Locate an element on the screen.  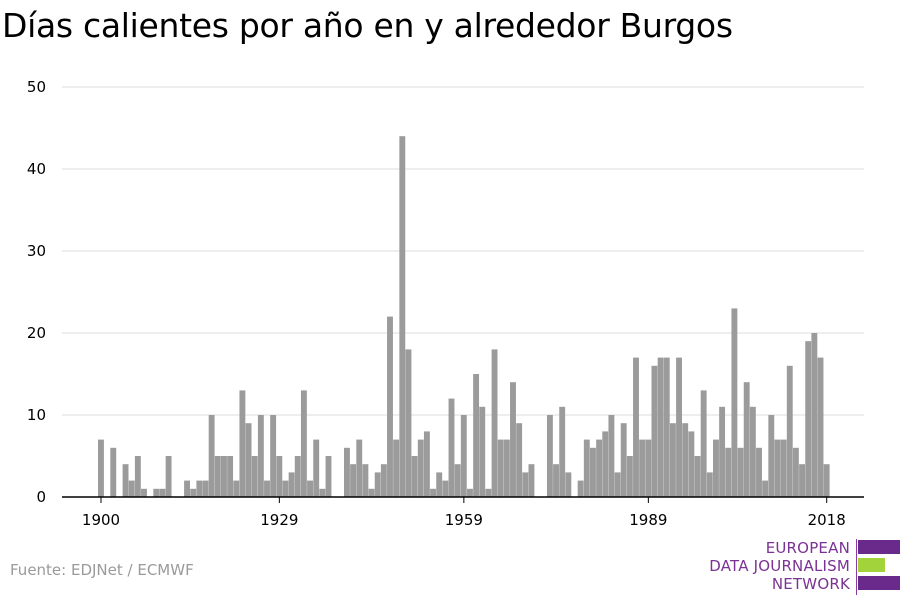
y-tick-label-10: 10 is located at coordinates (36, 415).